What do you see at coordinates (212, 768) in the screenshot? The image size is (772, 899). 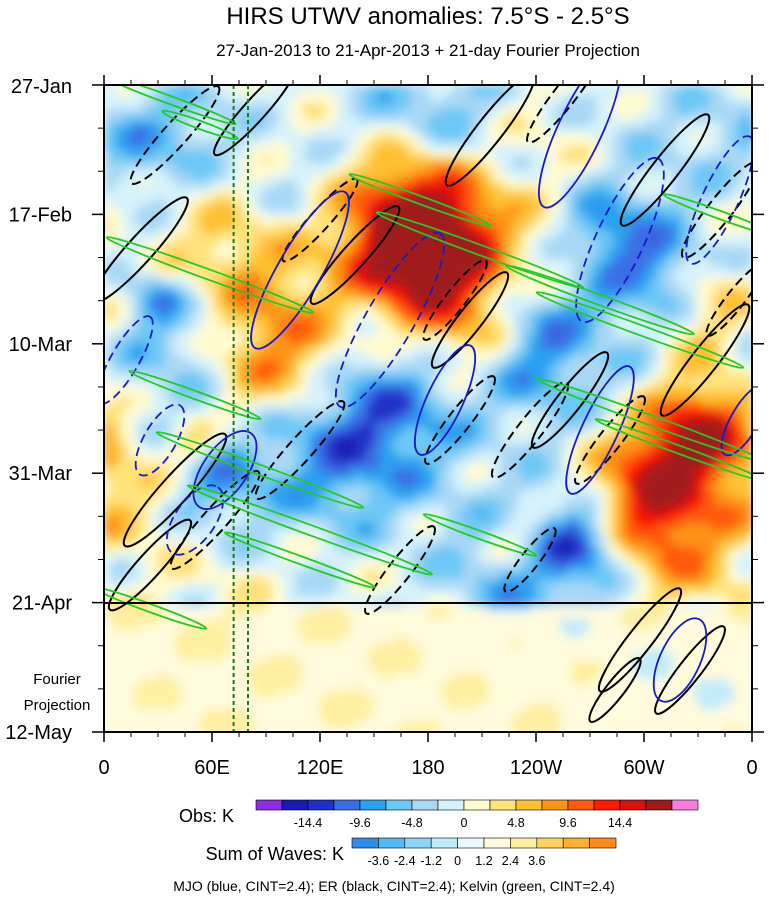 I see `x-tick-label: 60E` at bounding box center [212, 768].